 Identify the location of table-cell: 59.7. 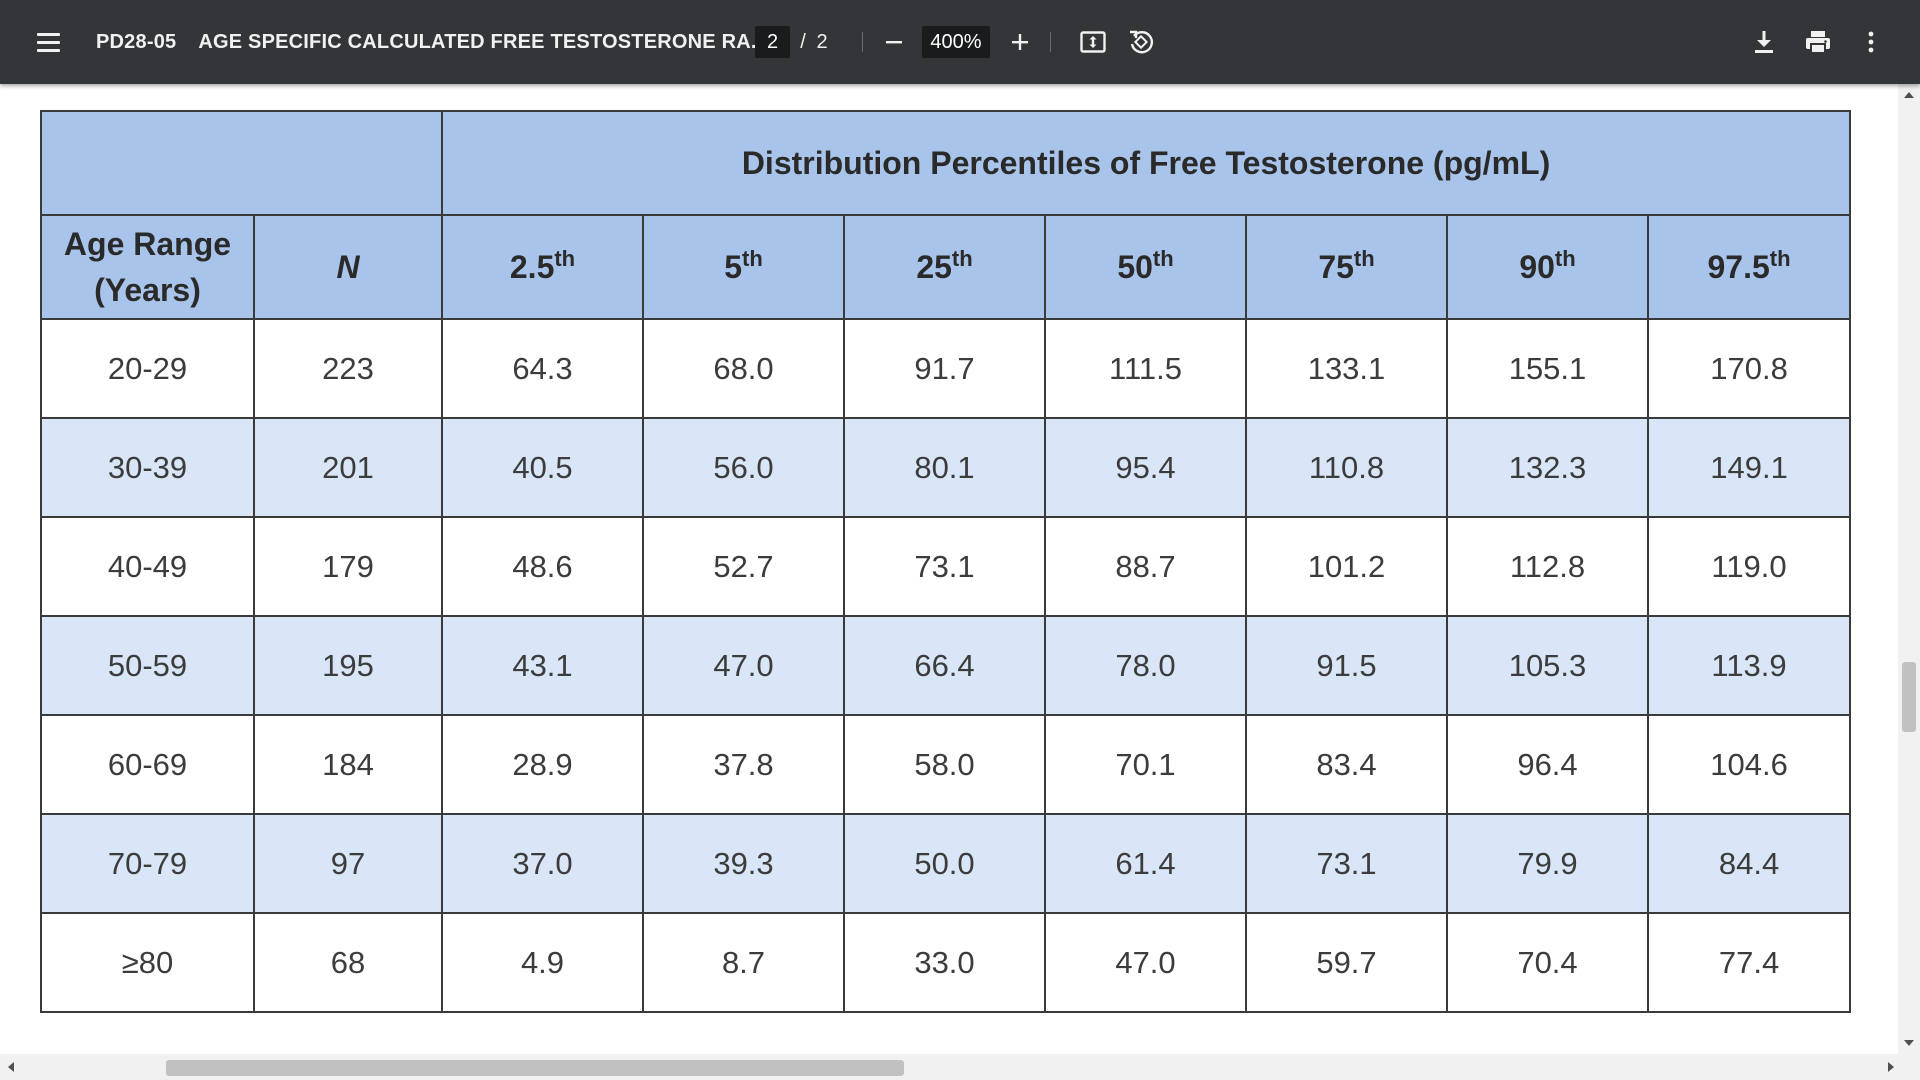
(1346, 962).